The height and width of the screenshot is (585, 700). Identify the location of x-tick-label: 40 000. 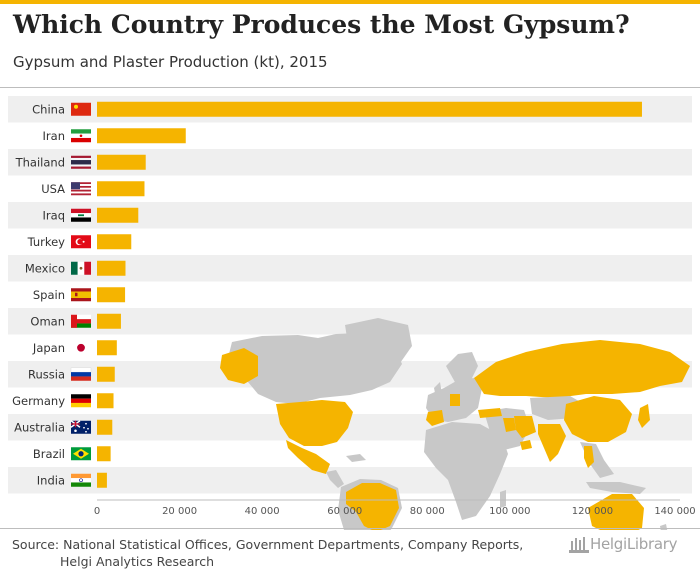
(262, 511).